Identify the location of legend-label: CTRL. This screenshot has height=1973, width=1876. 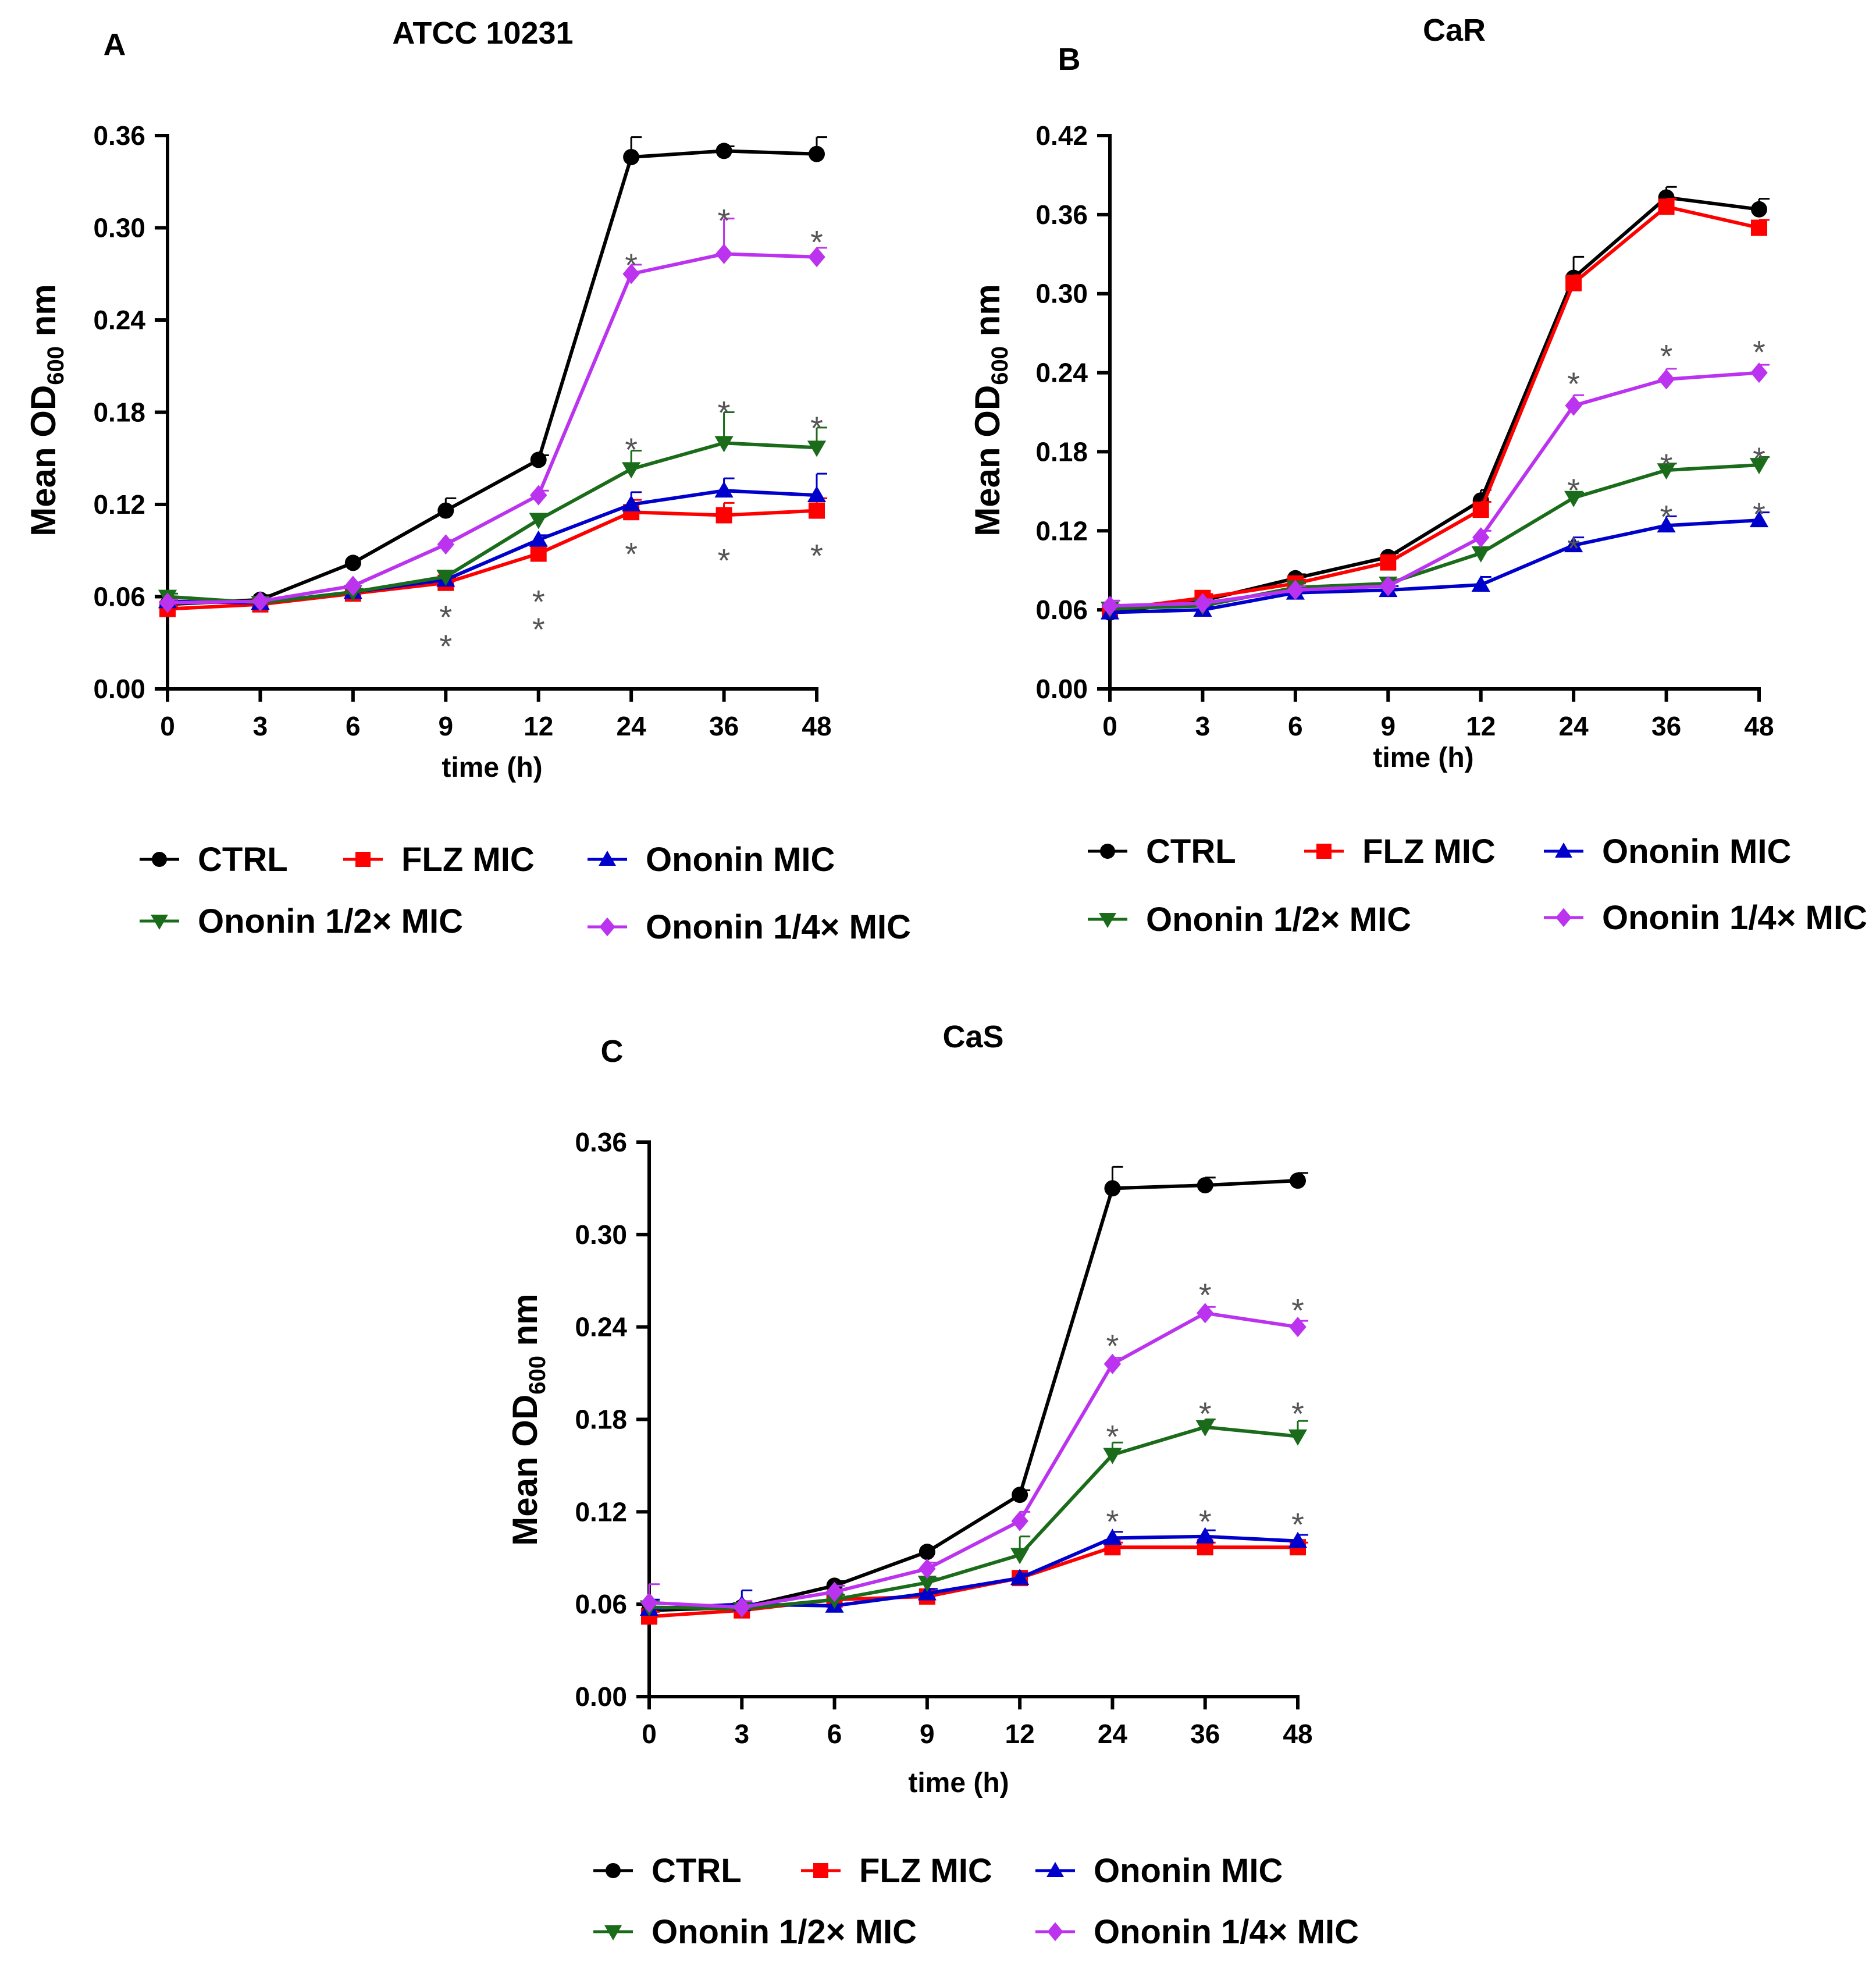
(1191, 851).